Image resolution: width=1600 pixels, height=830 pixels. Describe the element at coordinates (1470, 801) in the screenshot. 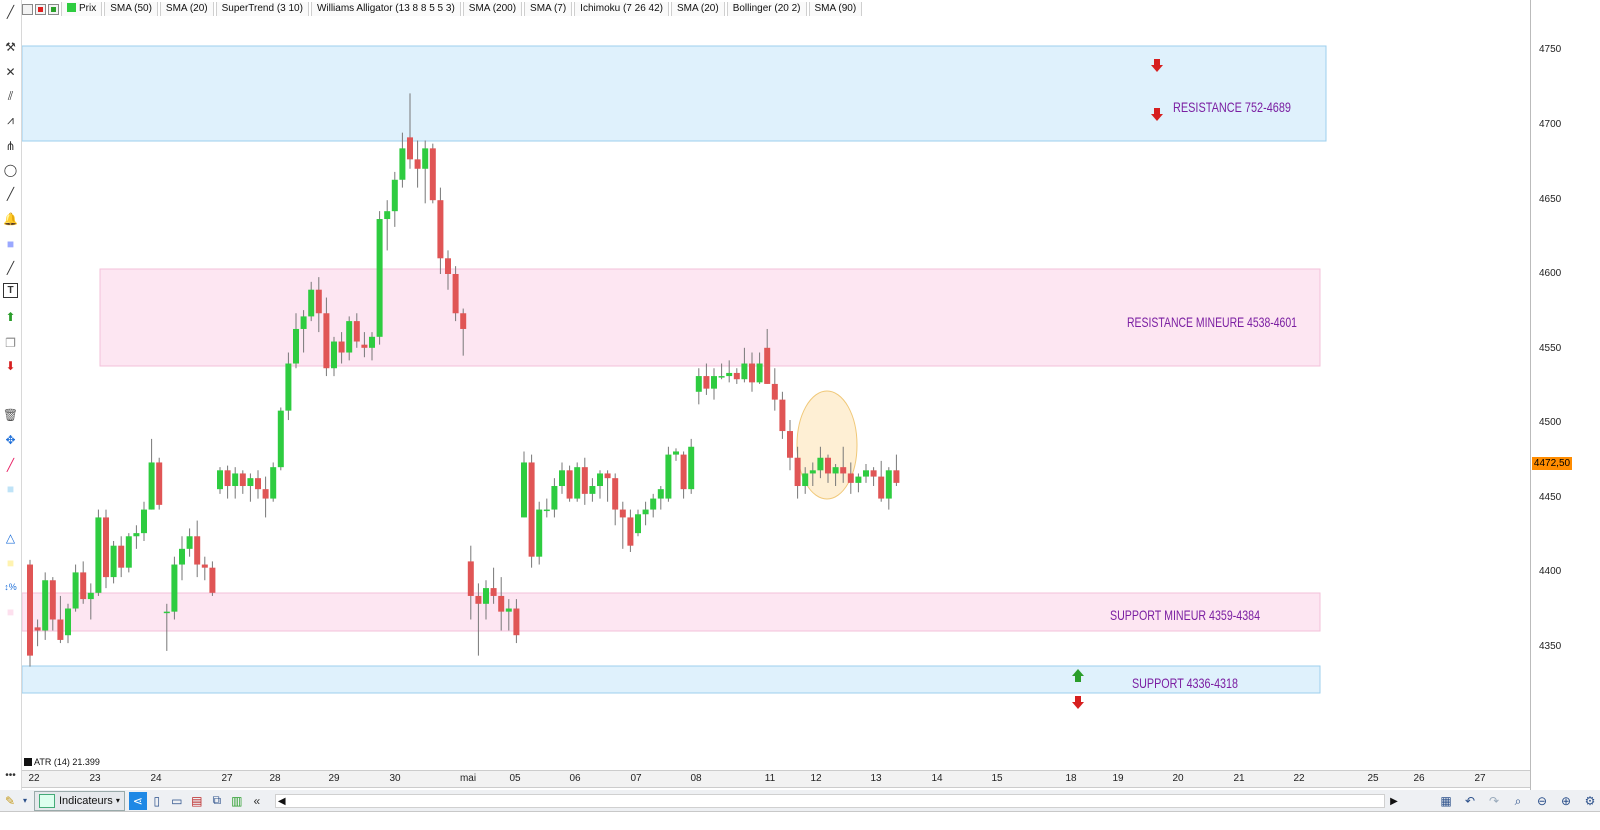

I see `undo-icon: ↶` at that location.